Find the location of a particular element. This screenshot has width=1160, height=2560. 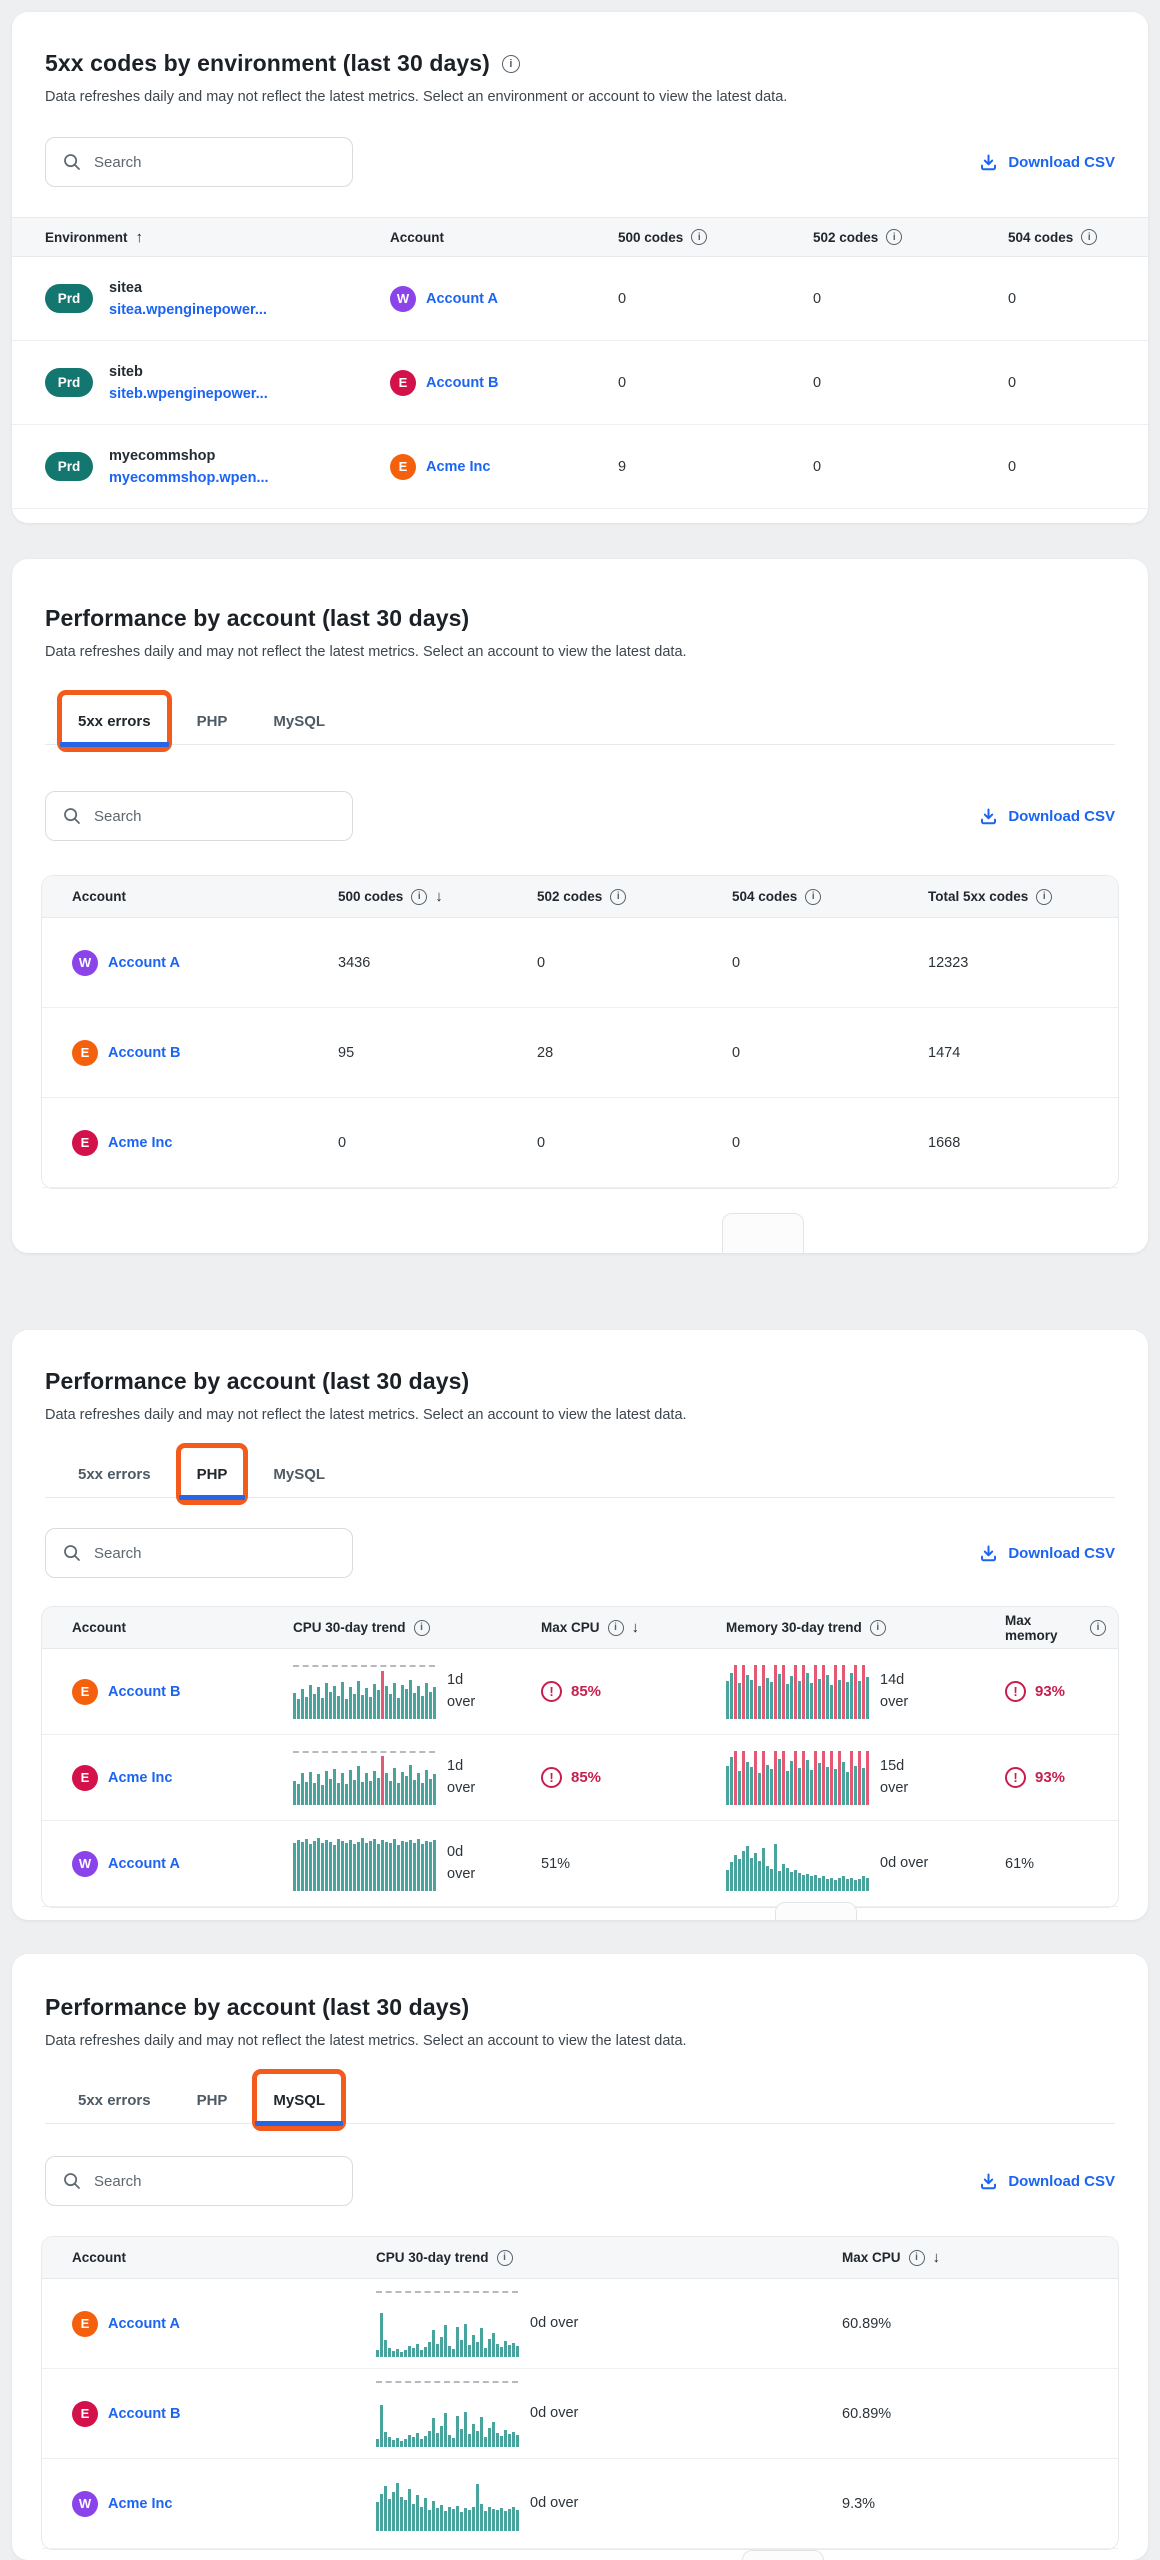

column-header: Environment ↑ is located at coordinates (217, 237).